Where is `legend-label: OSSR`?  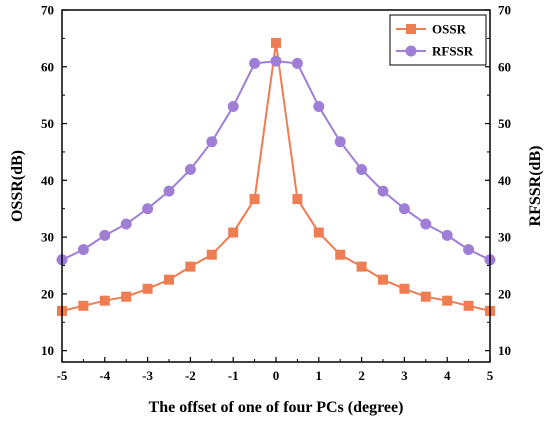
legend-label: OSSR is located at coordinates (449, 29).